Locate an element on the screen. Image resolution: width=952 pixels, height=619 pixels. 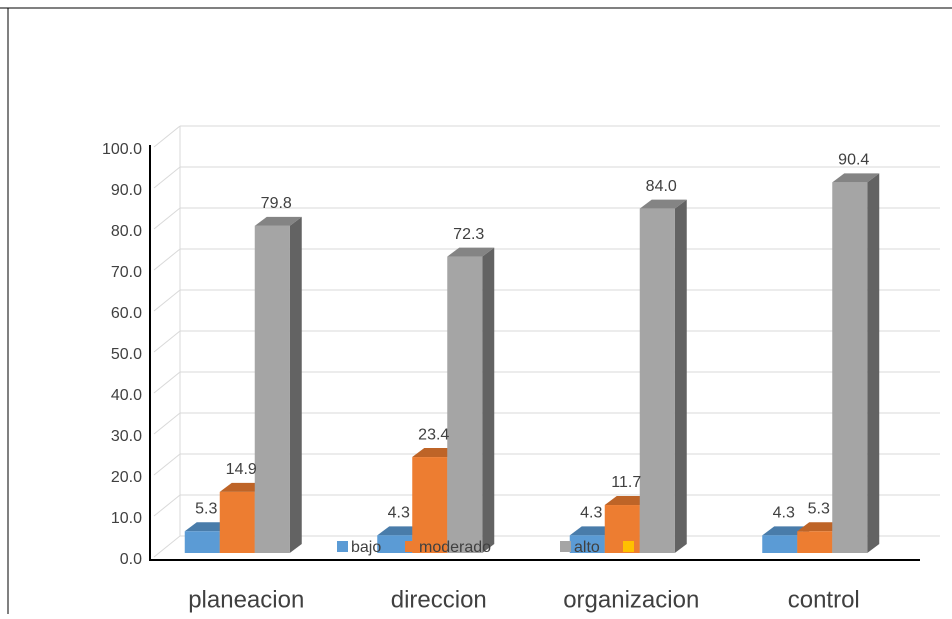
legend-label: moderado is located at coordinates (455, 547).